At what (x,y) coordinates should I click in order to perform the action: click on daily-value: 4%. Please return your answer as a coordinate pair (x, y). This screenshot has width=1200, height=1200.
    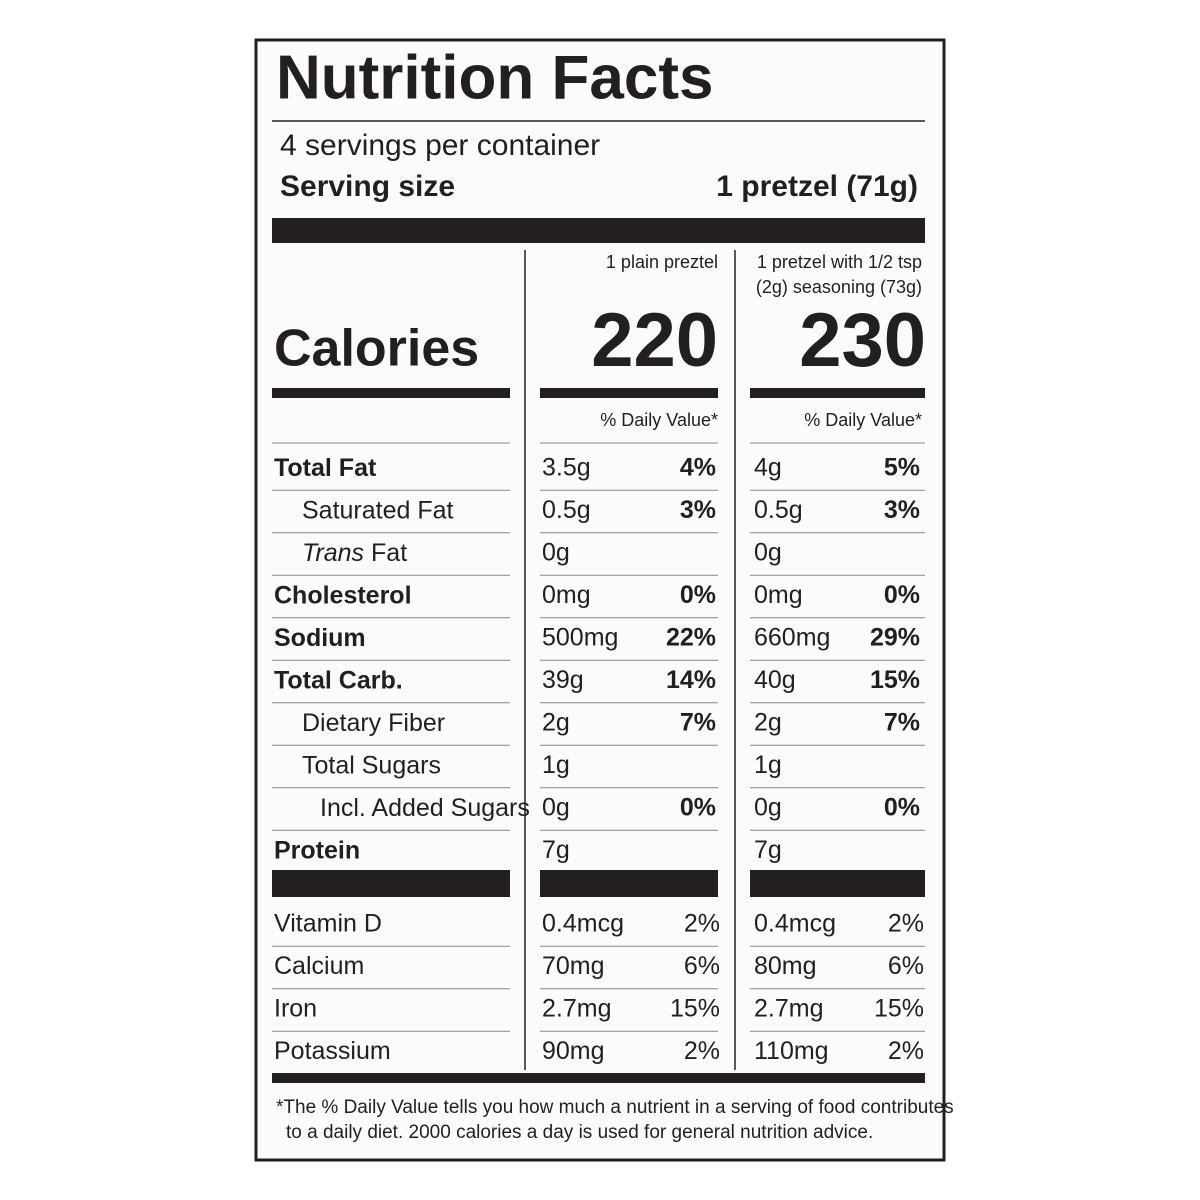
    Looking at the image, I should click on (698, 468).